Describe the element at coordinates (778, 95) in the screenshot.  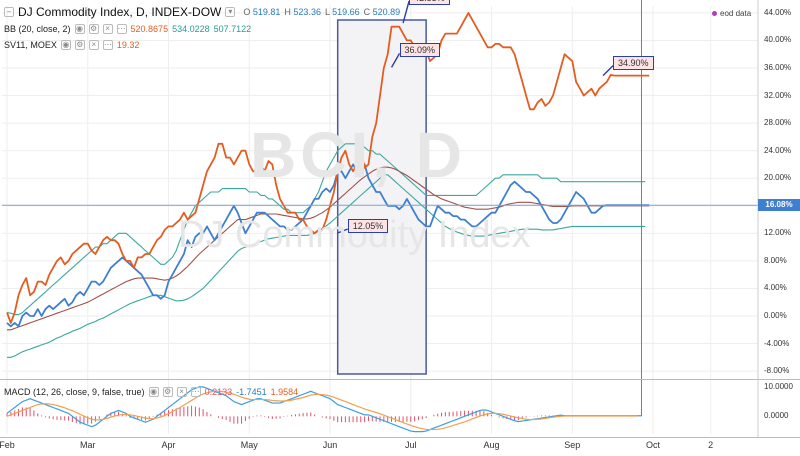
I see `y-tick-label: 32.00%` at that location.